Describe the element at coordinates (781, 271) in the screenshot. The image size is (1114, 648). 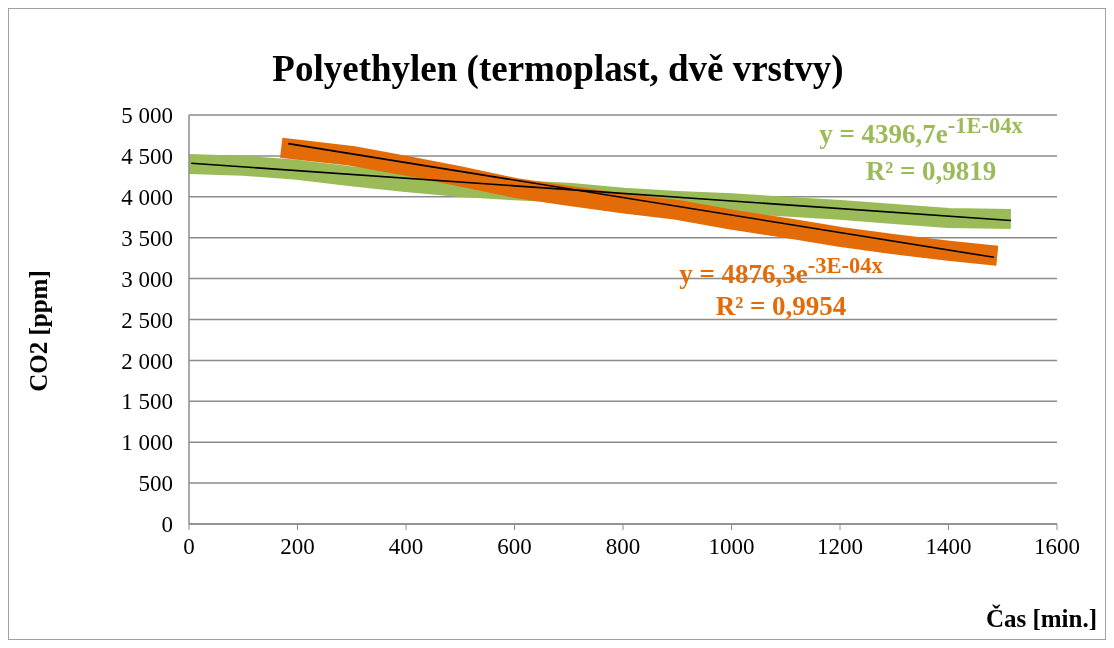
I see `annotation: y = 4876,3e$^{-3E-04x}$` at that location.